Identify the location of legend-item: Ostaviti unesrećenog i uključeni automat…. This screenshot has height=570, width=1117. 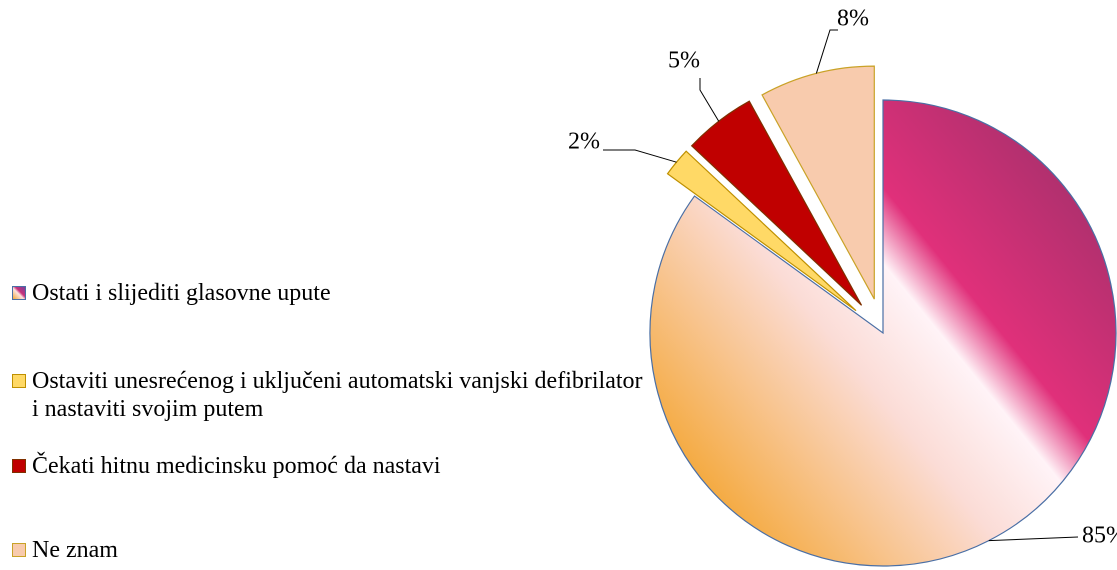
(332, 395).